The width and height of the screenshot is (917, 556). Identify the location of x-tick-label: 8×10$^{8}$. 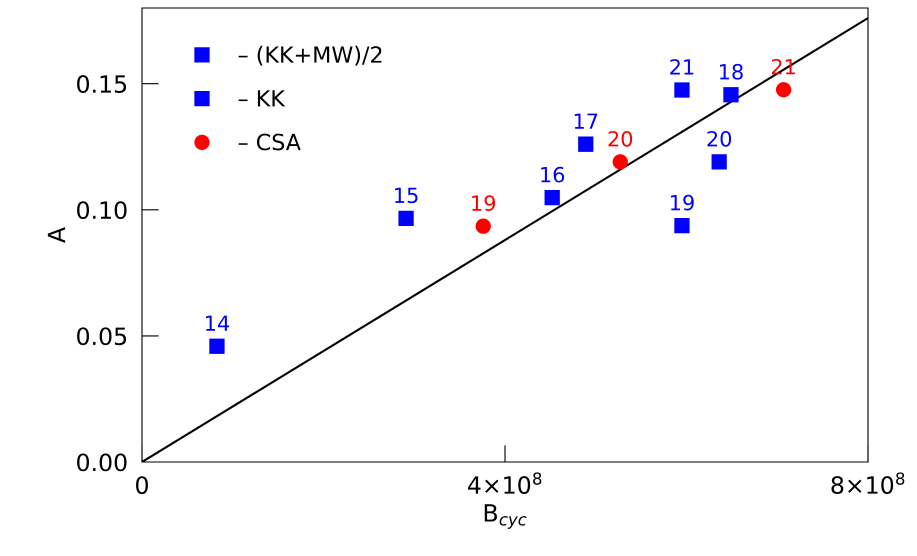
(867, 483).